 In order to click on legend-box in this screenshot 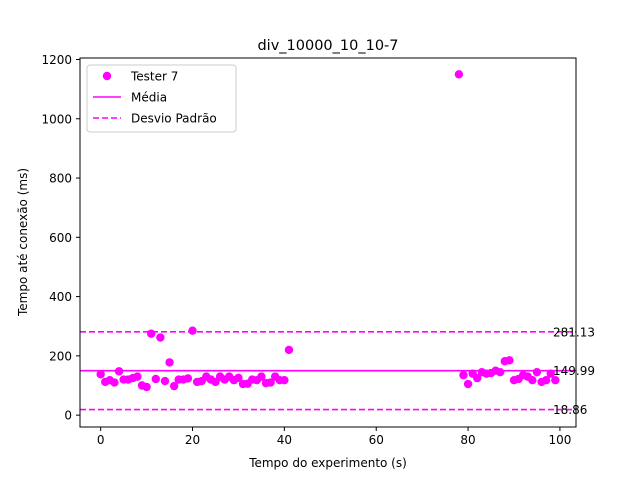, I will do `click(161, 98)`.